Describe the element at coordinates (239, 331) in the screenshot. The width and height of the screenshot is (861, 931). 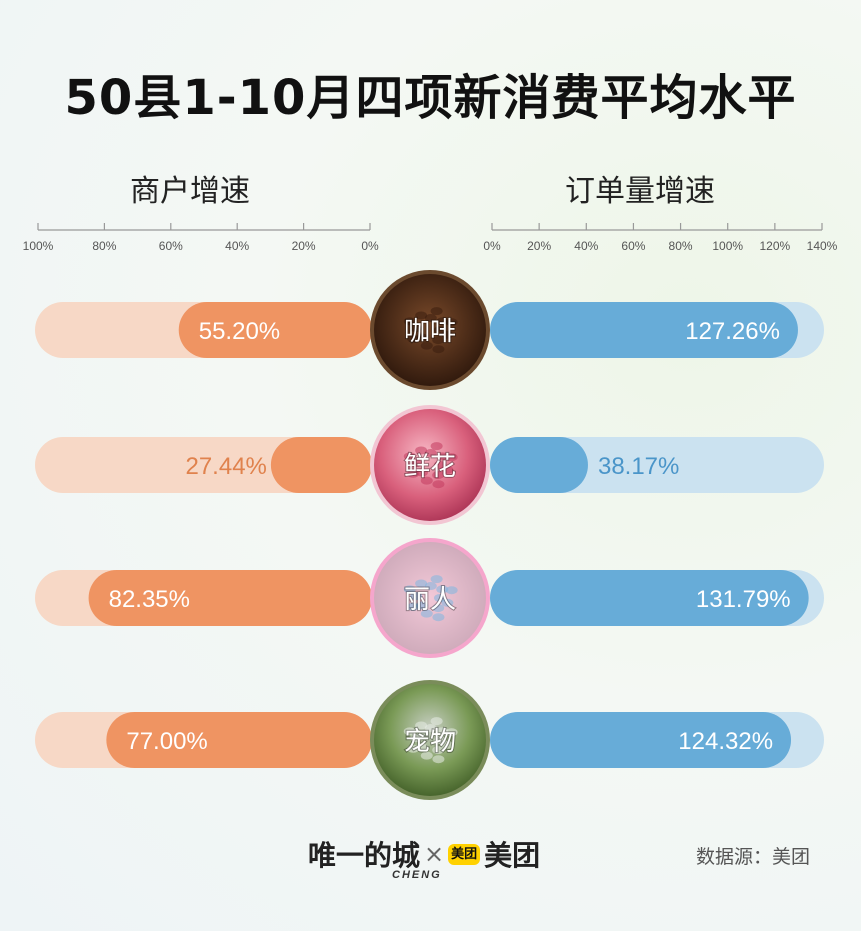
I see `left-value-label: 55.20%` at that location.